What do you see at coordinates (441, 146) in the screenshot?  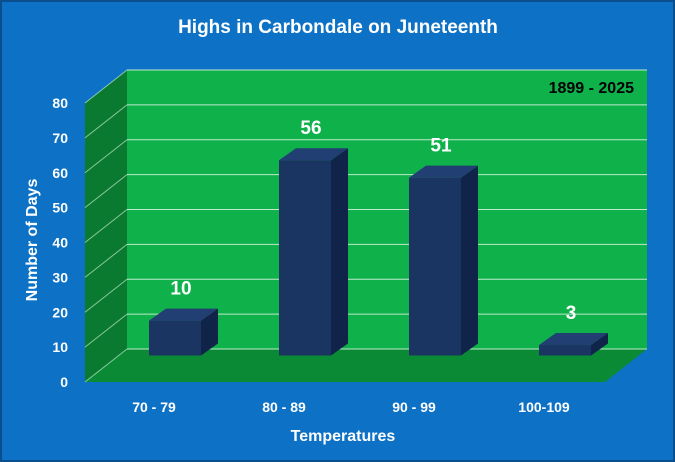 I see `data-label: 51` at bounding box center [441, 146].